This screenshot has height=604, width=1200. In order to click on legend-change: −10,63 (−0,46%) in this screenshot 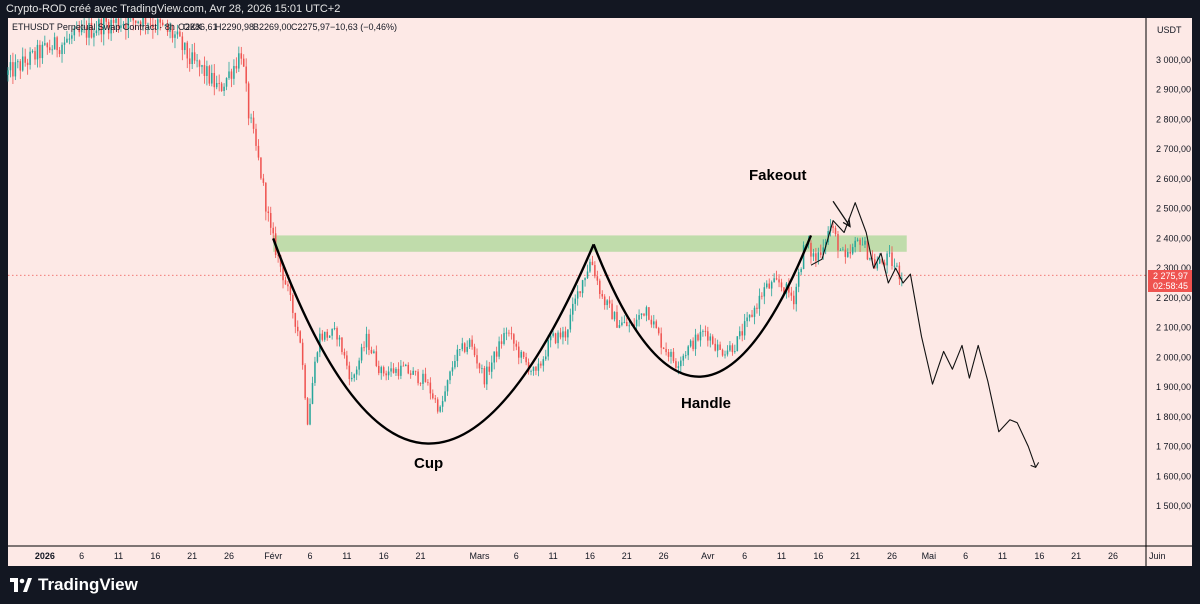, I will do `click(363, 27)`.